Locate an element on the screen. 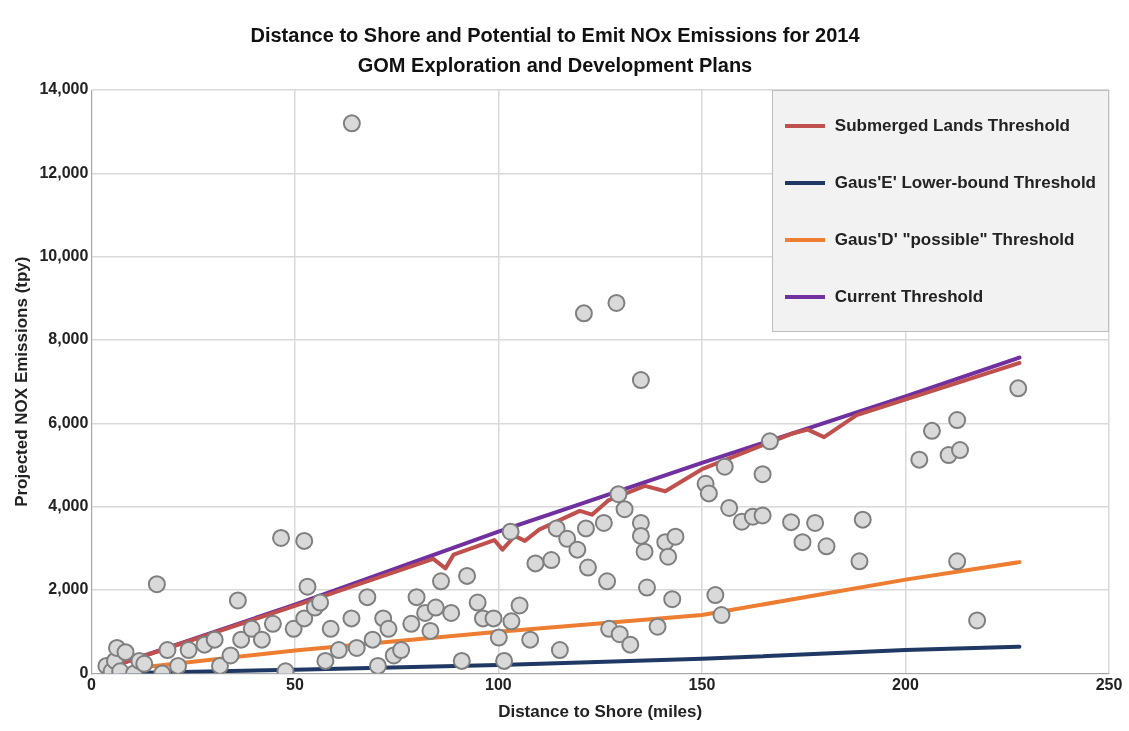 The image size is (1129, 731). y-tick-label: 2,000 is located at coordinates (68, 589).